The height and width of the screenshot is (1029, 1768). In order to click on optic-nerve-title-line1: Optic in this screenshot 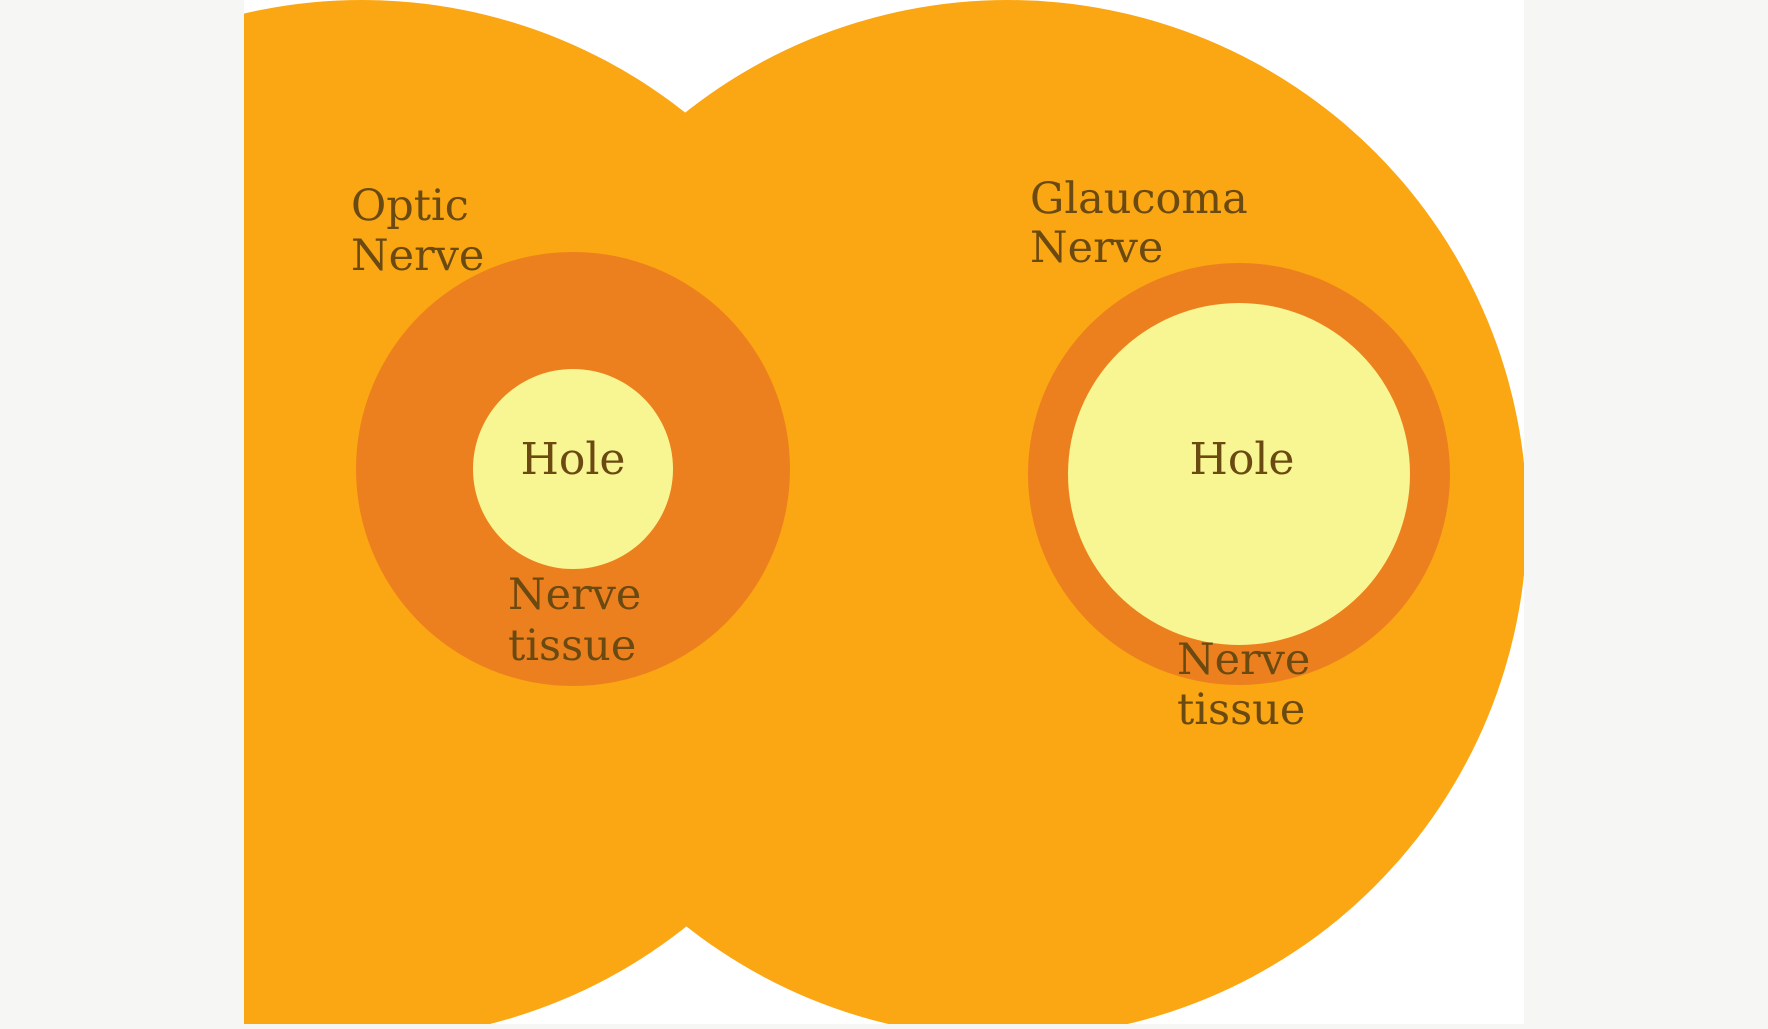, I will do `click(410, 206)`.